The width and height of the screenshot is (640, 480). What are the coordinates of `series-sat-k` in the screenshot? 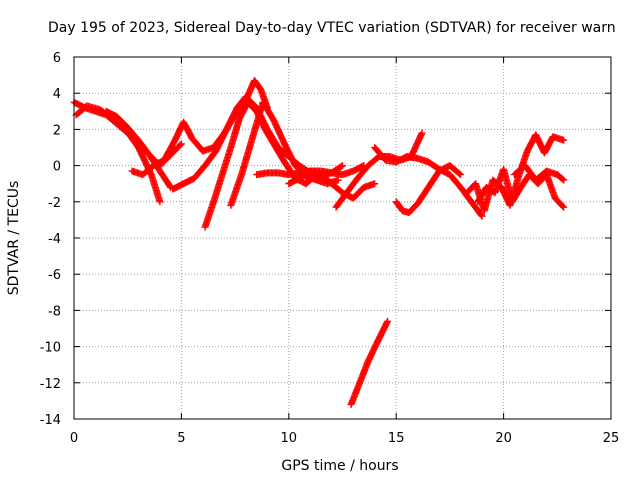 It's located at (369, 363).